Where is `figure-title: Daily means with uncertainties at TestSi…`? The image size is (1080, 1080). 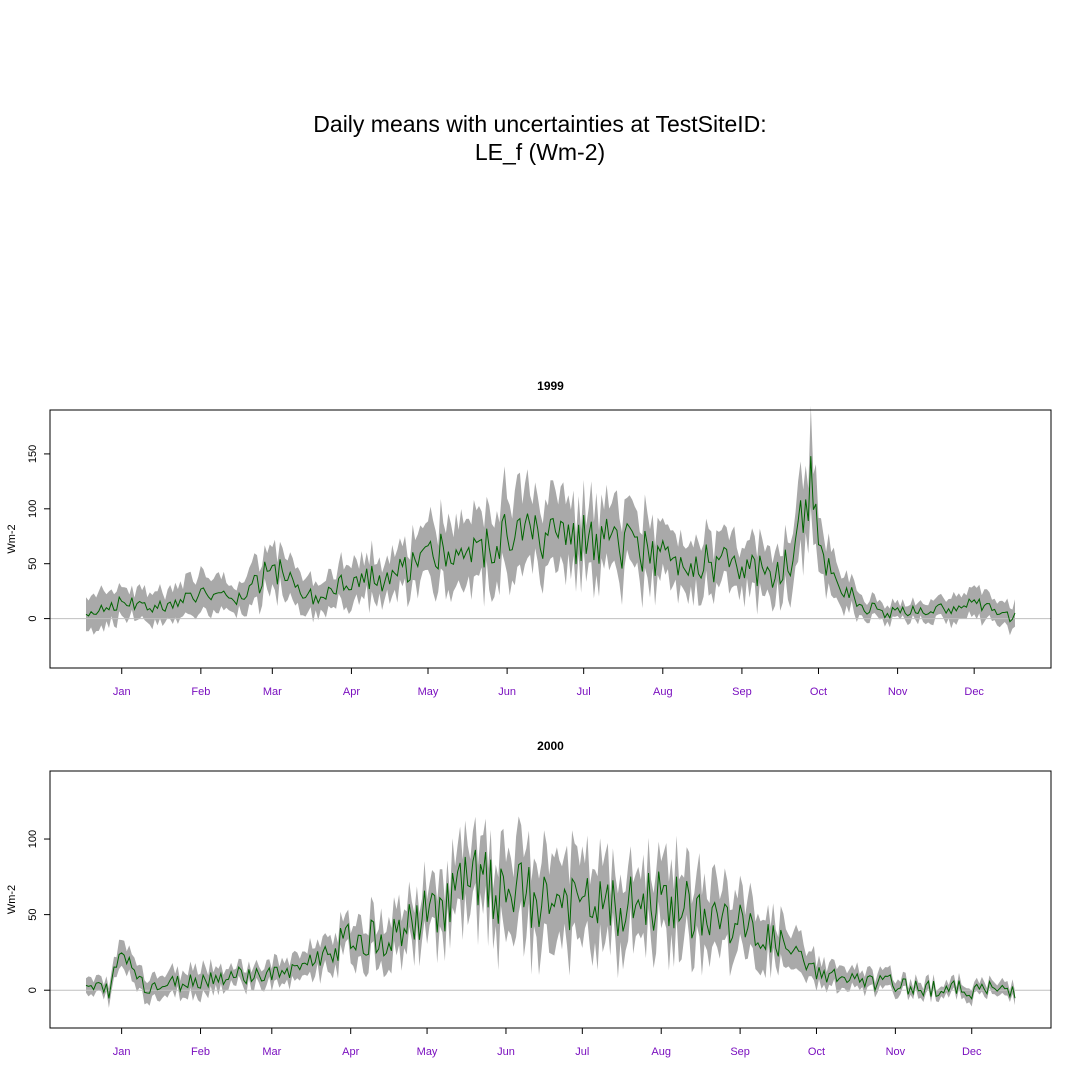
figure-title: Daily means with uncertainties at TestSi… is located at coordinates (540, 138).